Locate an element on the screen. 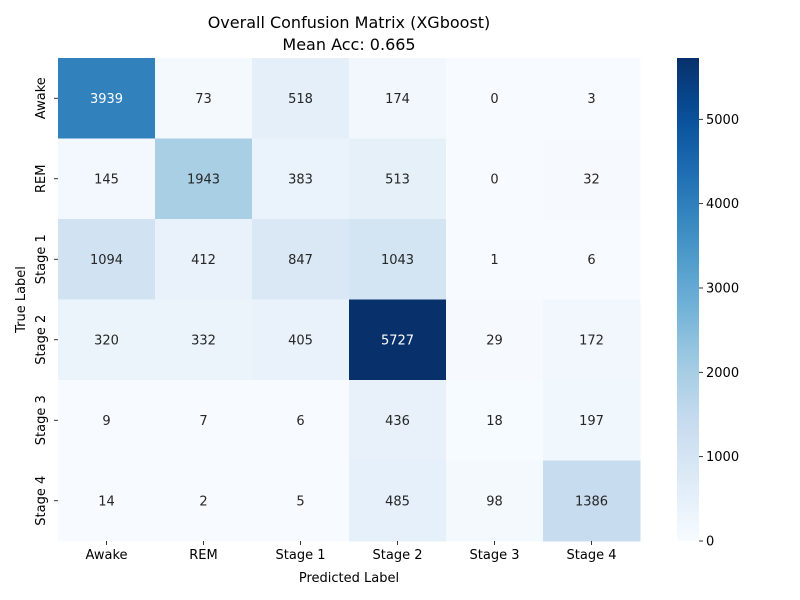 The width and height of the screenshot is (800, 600). chart-title: Overall Confusion Matrix (XGboost) is located at coordinates (349, 22).